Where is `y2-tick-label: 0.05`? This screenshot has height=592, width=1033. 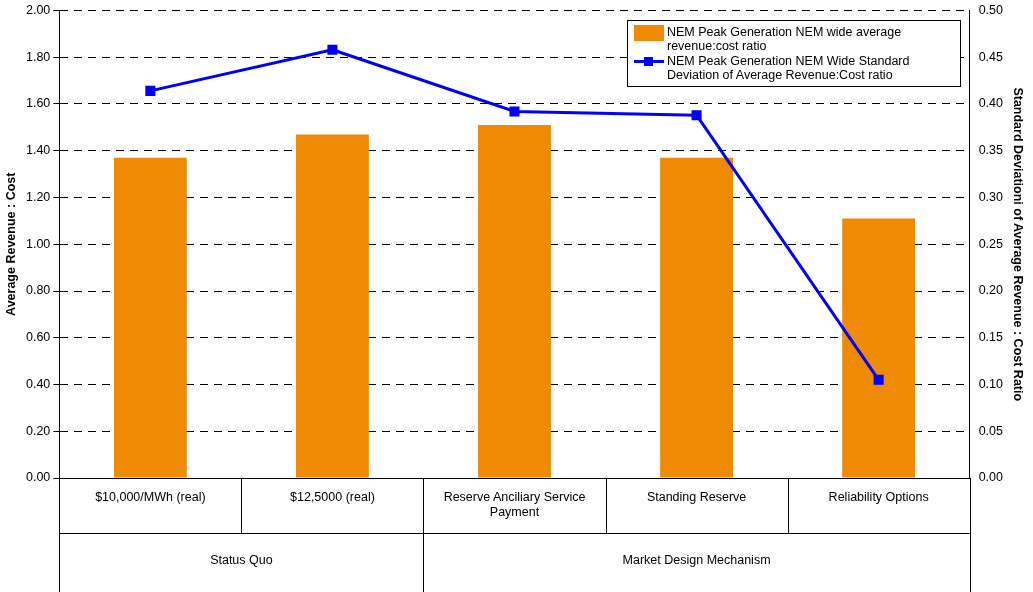
y2-tick-label: 0.05 is located at coordinates (991, 430).